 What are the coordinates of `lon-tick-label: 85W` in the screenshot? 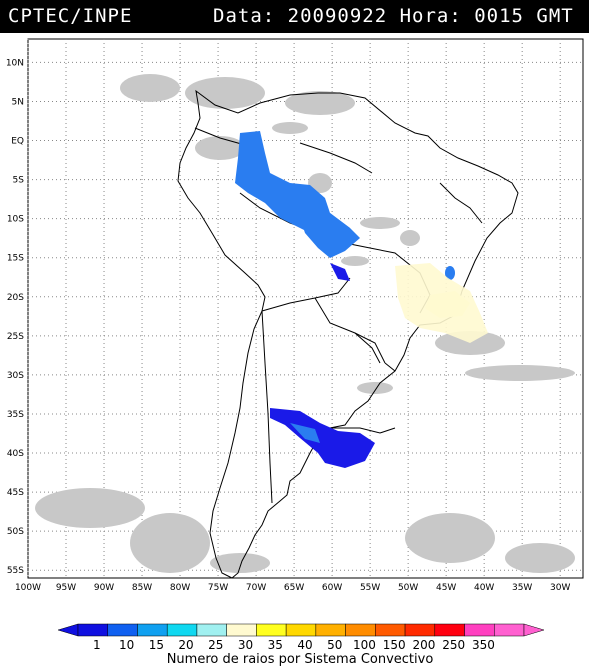 It's located at (142, 588).